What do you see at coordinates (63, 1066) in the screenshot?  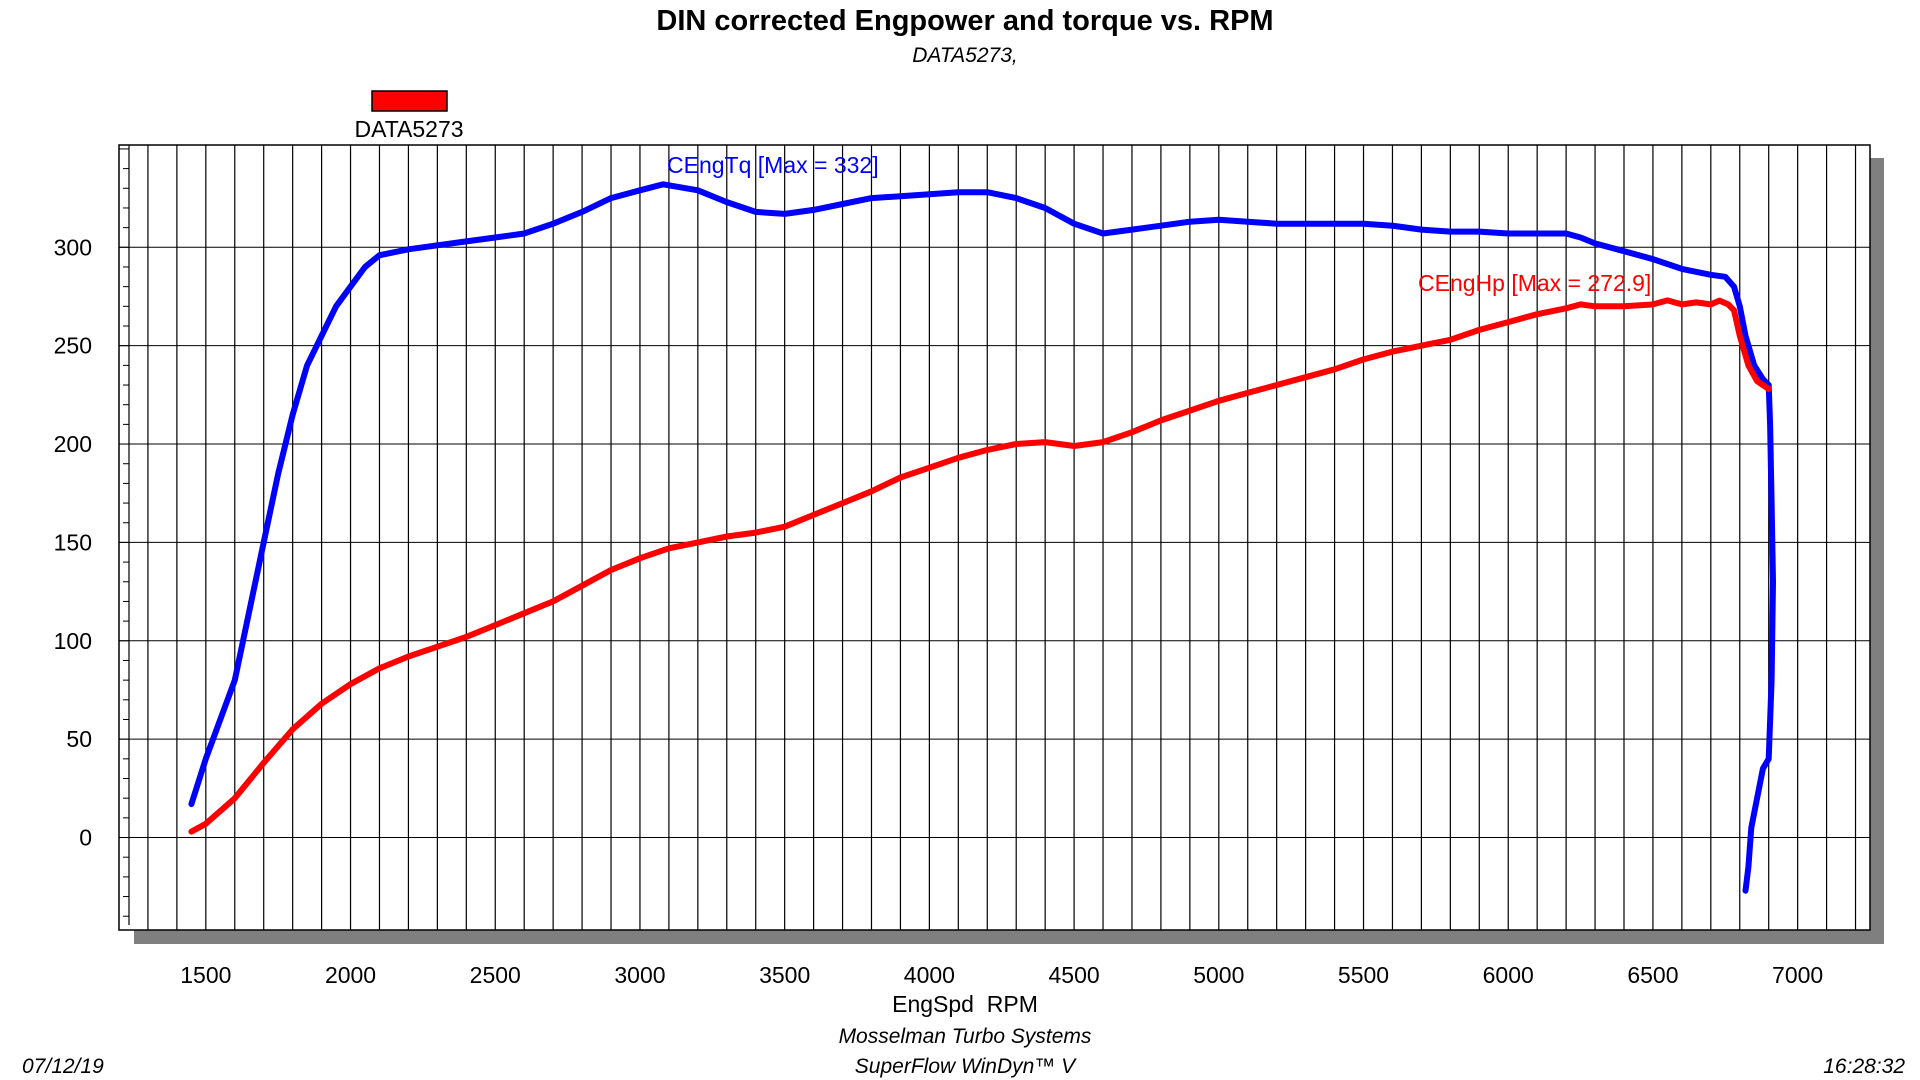 I see `footer-date: 07/12/19` at bounding box center [63, 1066].